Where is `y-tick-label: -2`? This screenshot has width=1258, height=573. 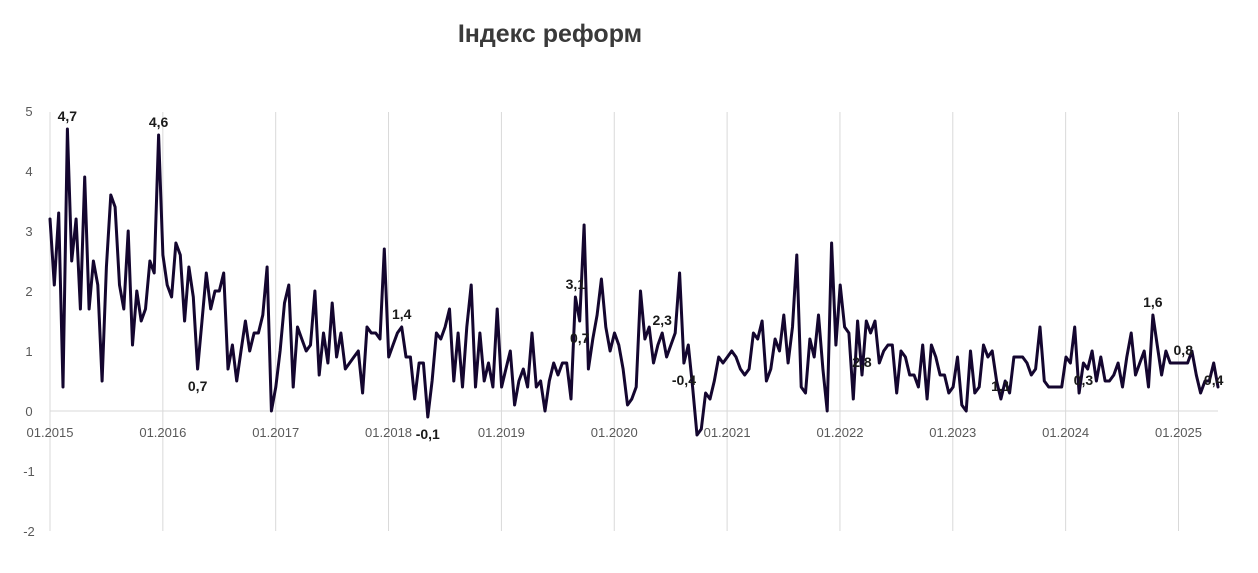 y-tick-label: -2 is located at coordinates (29, 531).